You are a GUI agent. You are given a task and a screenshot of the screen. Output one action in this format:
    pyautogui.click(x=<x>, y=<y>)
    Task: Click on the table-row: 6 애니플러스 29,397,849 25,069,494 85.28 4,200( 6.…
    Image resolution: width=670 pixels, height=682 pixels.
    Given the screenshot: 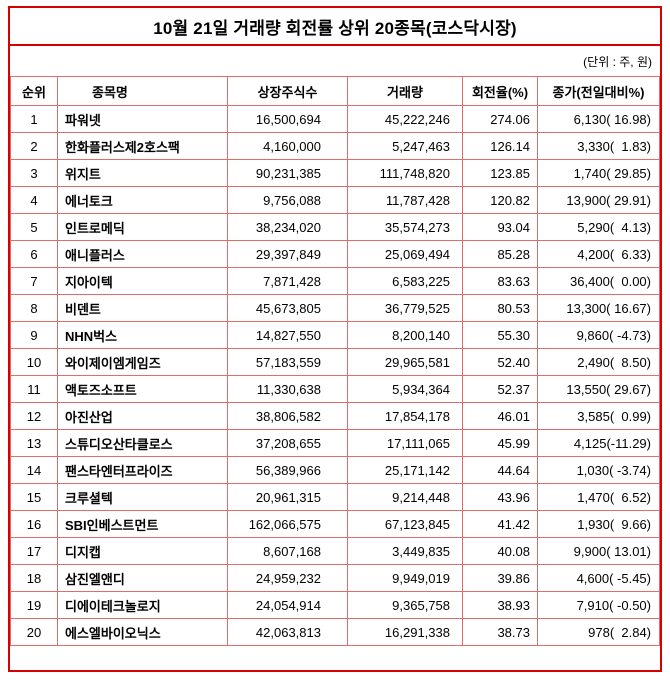 What is the action you would take?
    pyautogui.click(x=335, y=254)
    